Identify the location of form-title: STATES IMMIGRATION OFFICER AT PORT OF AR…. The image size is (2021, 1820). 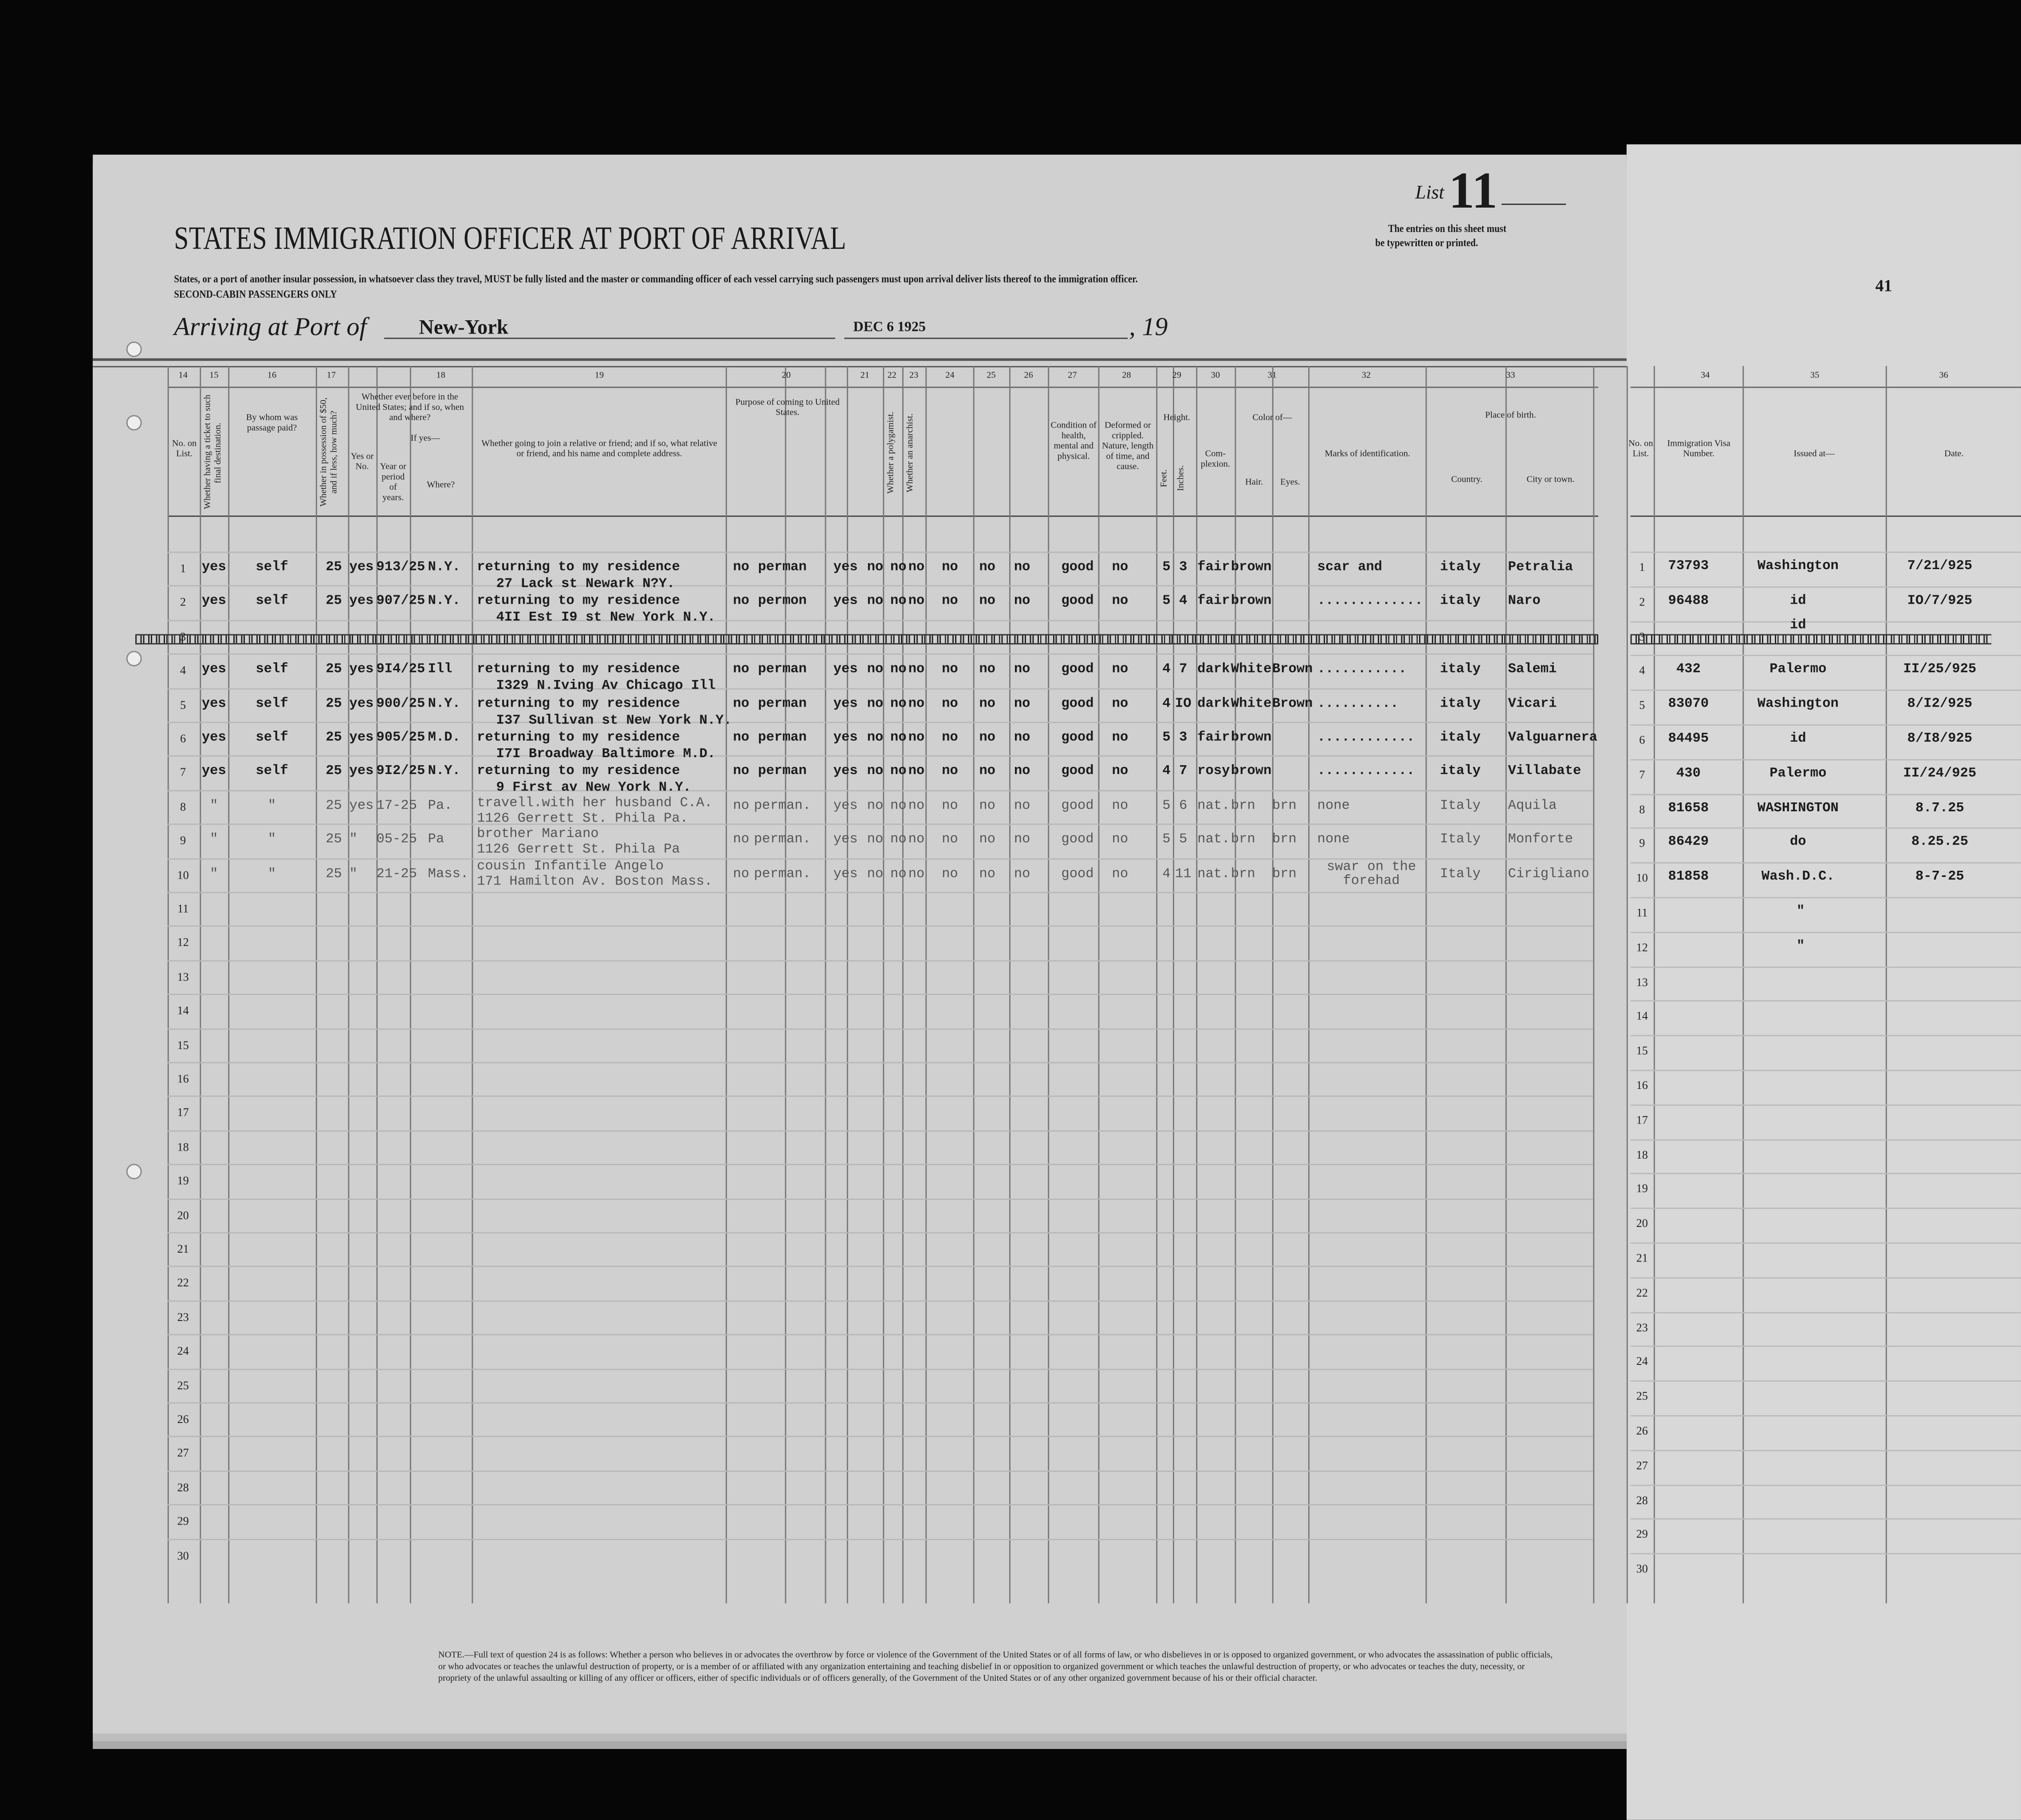
(510, 239).